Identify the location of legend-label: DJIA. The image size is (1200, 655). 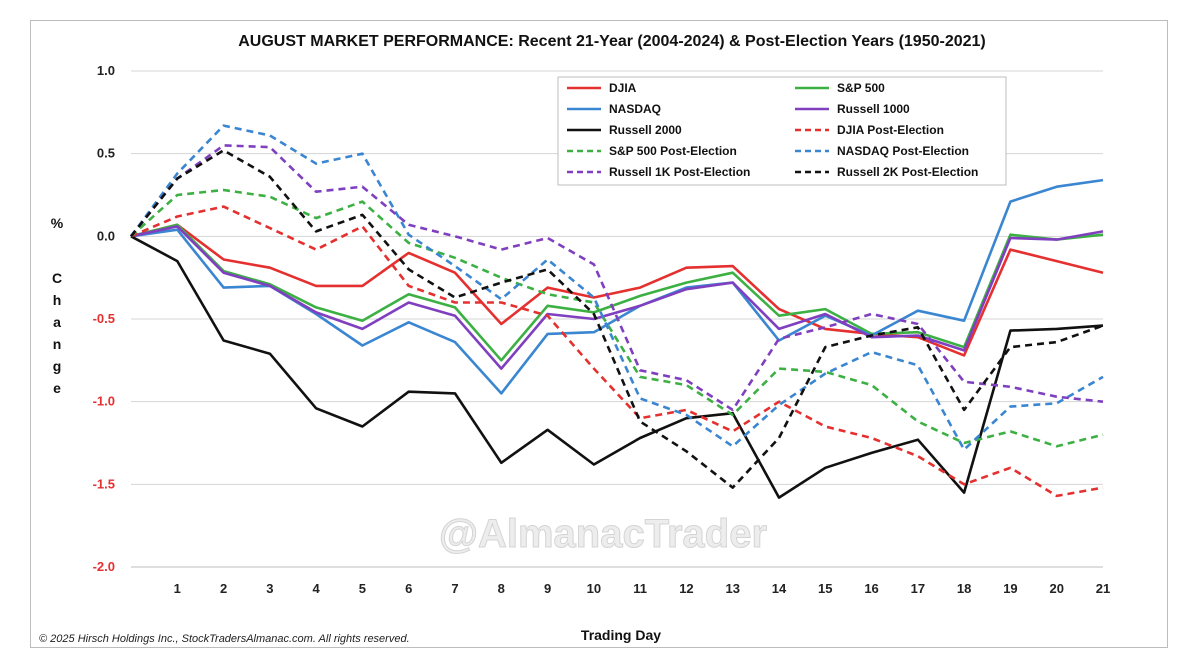
(623, 88).